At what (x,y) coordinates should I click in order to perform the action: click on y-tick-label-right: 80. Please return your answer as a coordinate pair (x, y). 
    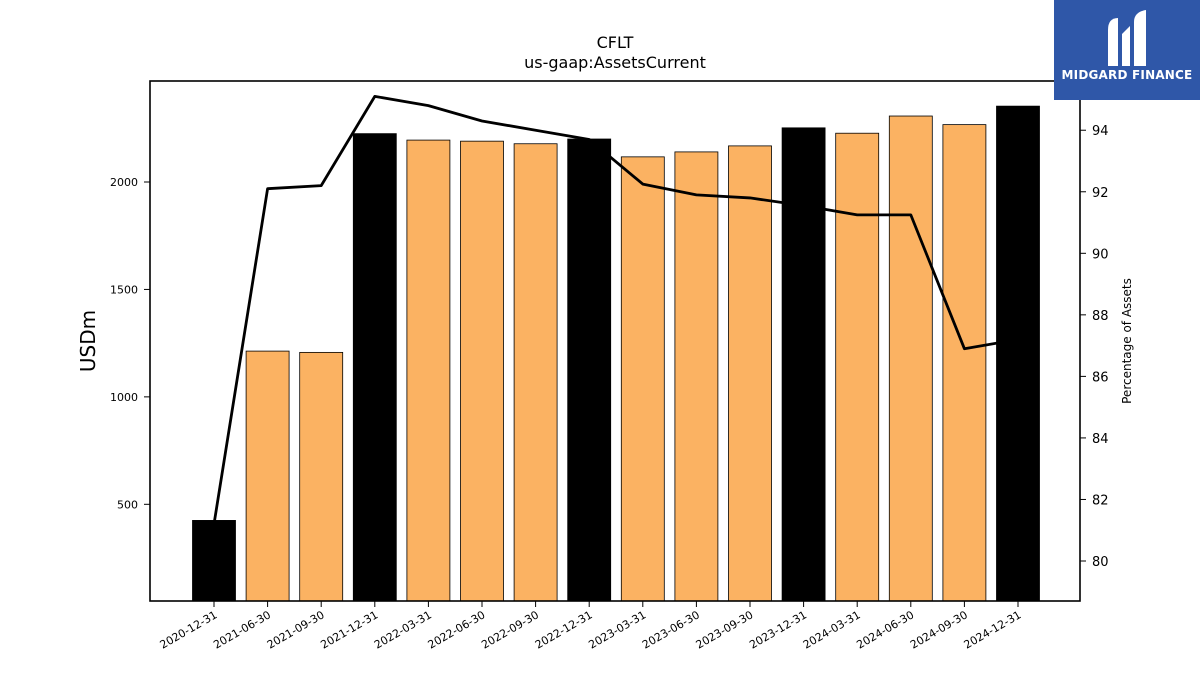
    Looking at the image, I should click on (1100, 562).